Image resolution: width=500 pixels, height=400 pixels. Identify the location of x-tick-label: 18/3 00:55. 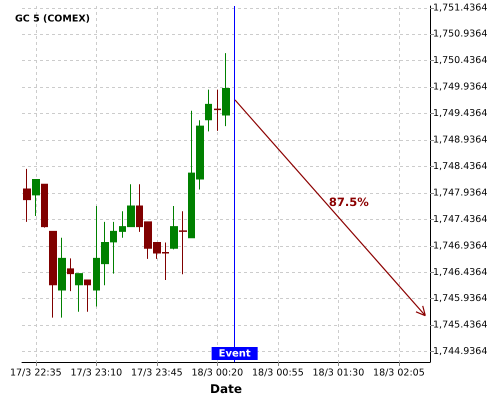
(278, 373).